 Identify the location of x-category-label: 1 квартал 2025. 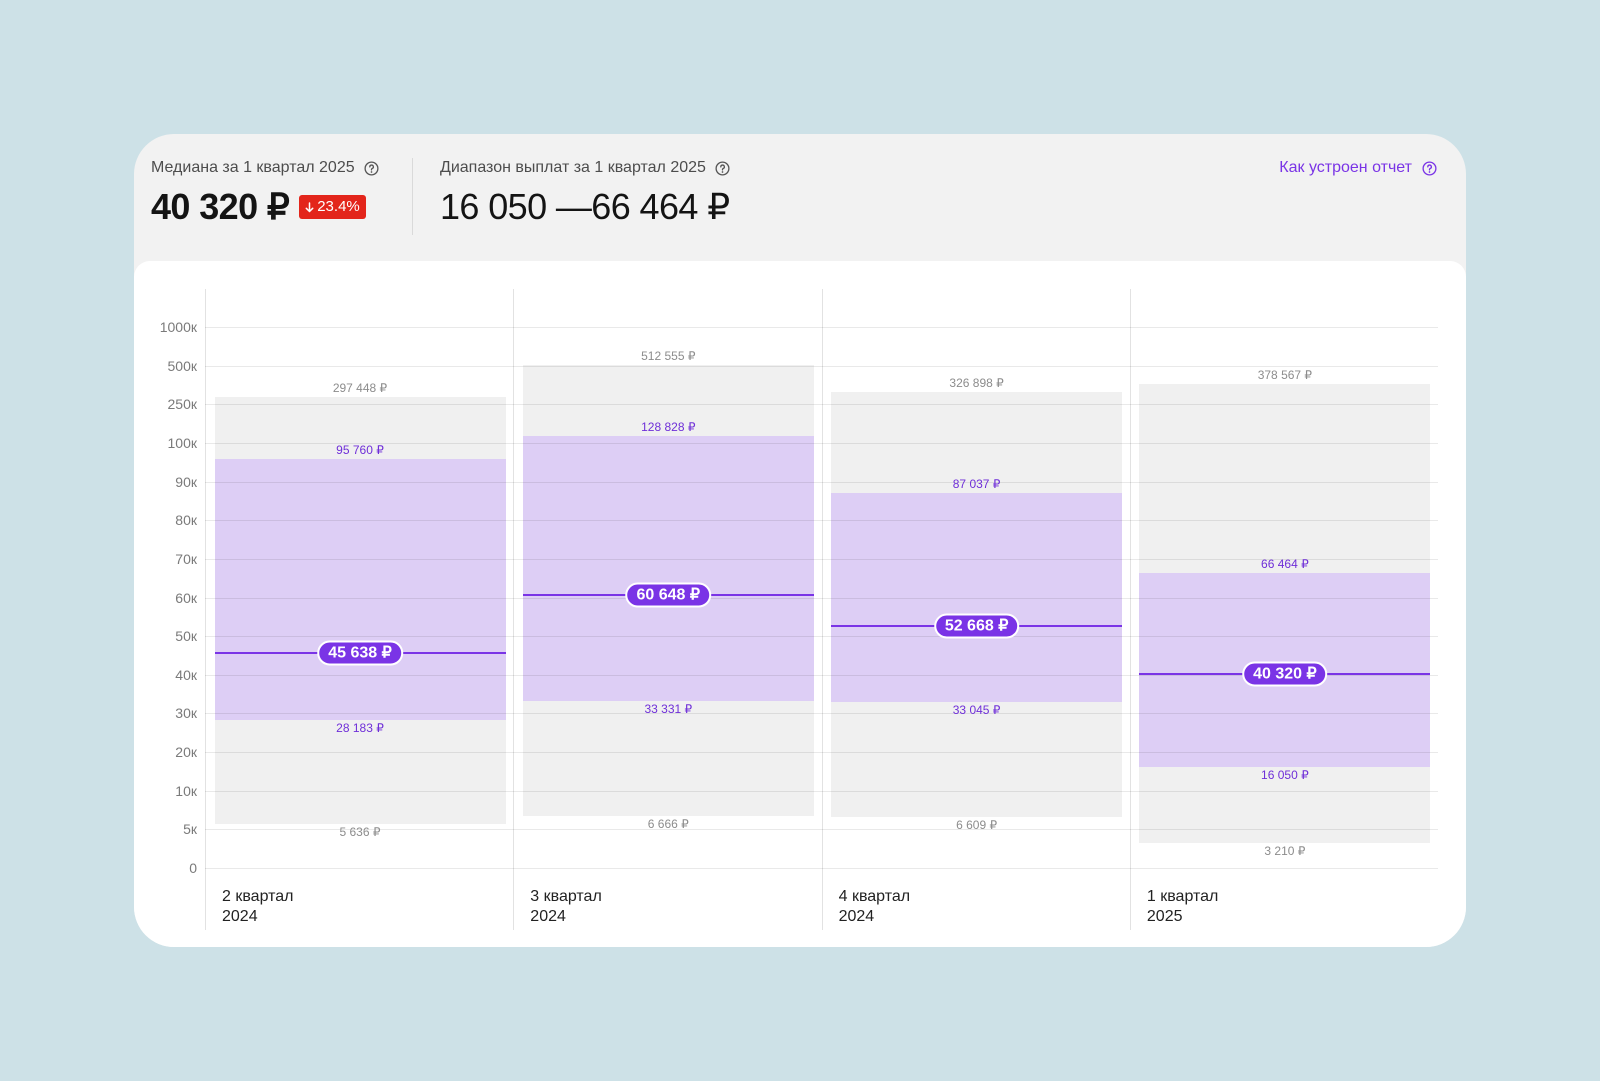
(1182, 906).